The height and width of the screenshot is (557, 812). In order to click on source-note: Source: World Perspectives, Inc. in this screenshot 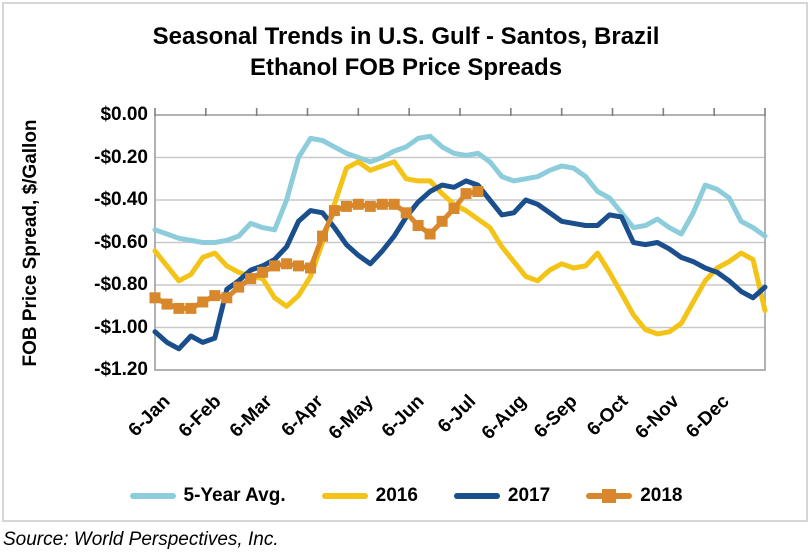, I will do `click(141, 539)`.